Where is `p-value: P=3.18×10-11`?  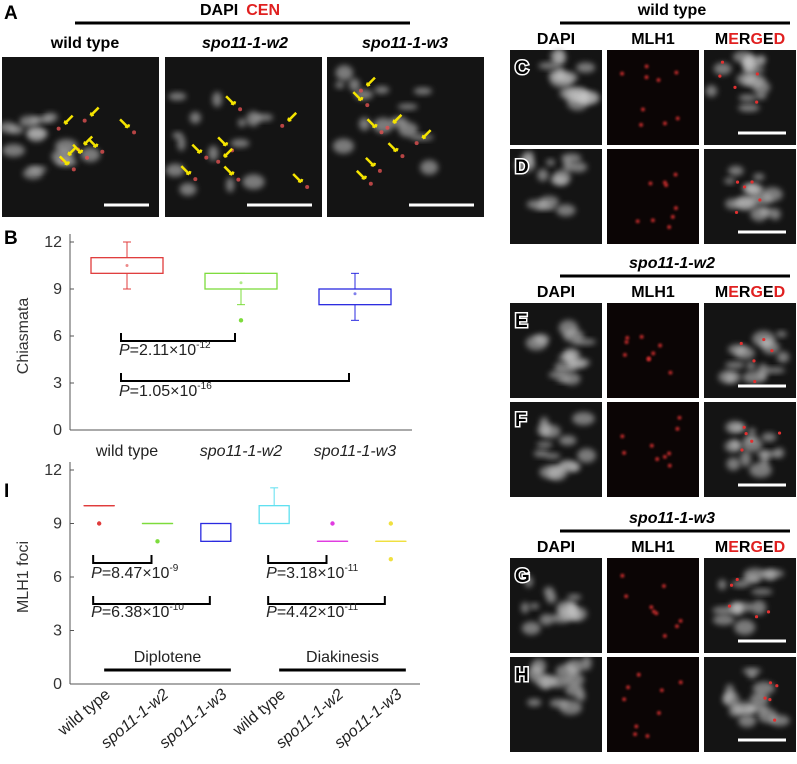 p-value: P=3.18×10-11 is located at coordinates (312, 572).